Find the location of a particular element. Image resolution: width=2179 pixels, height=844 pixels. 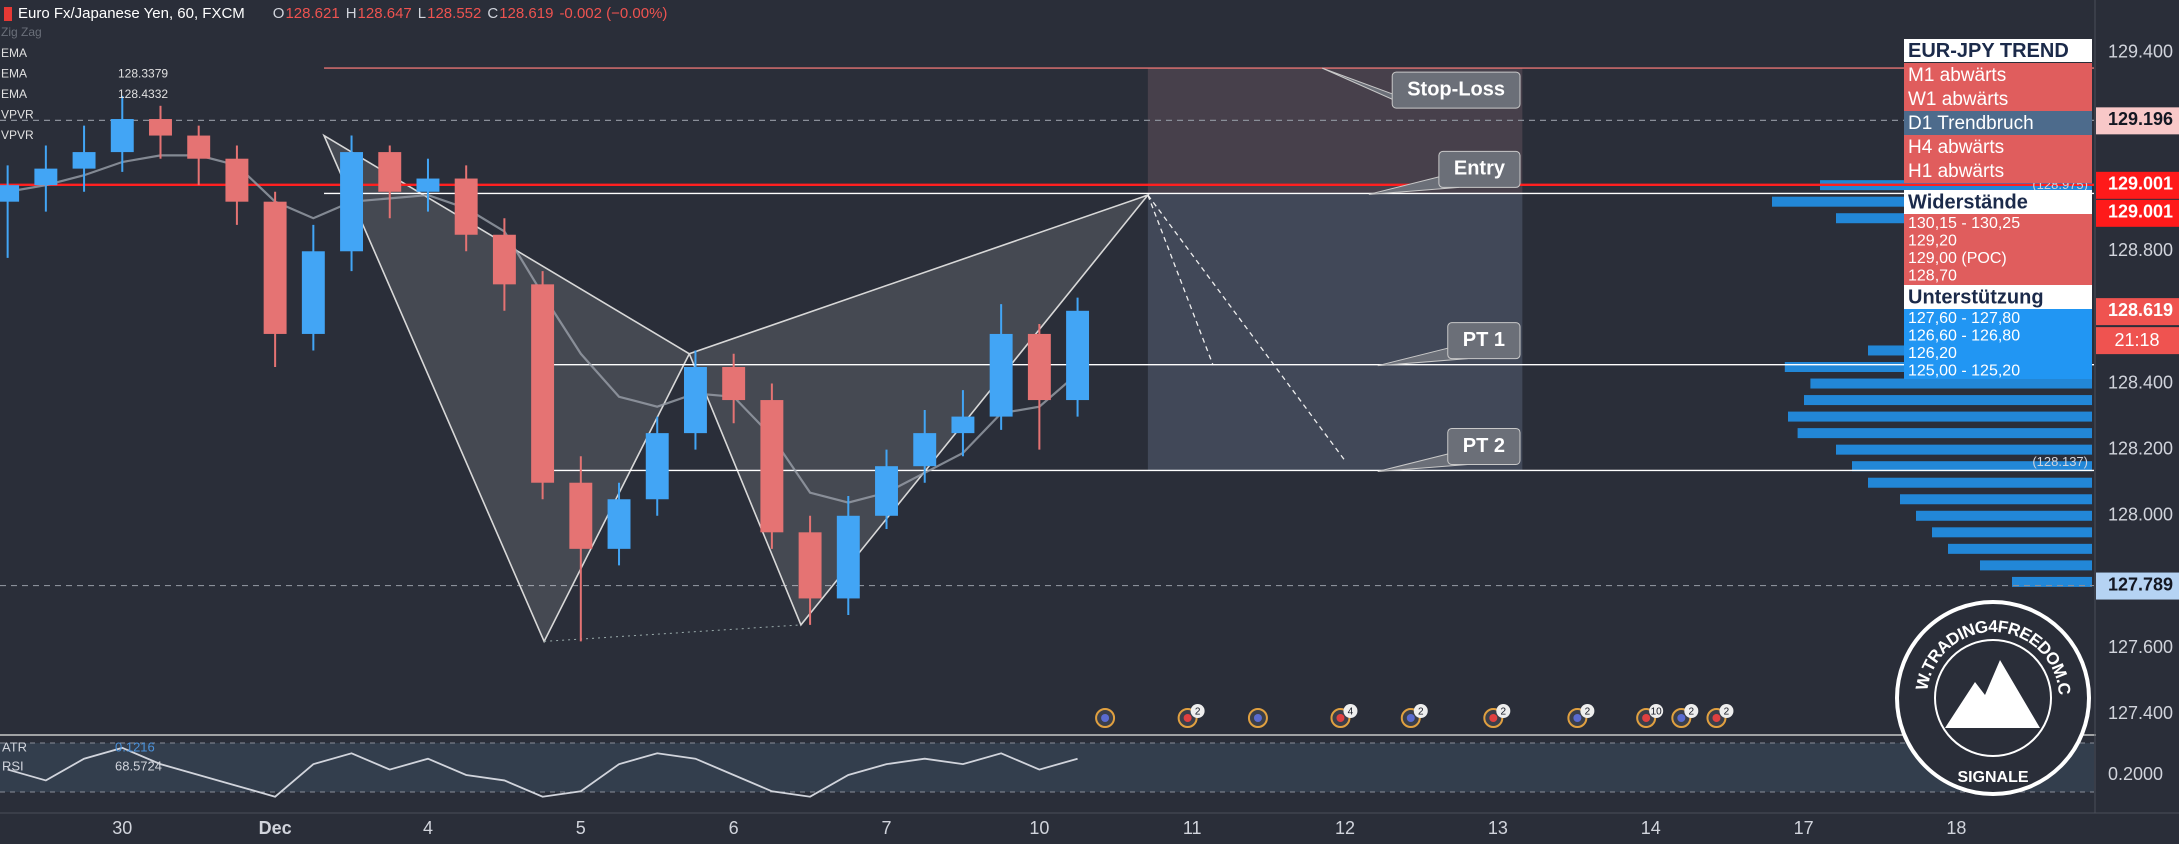

symbol-flag is located at coordinates (8, 14).